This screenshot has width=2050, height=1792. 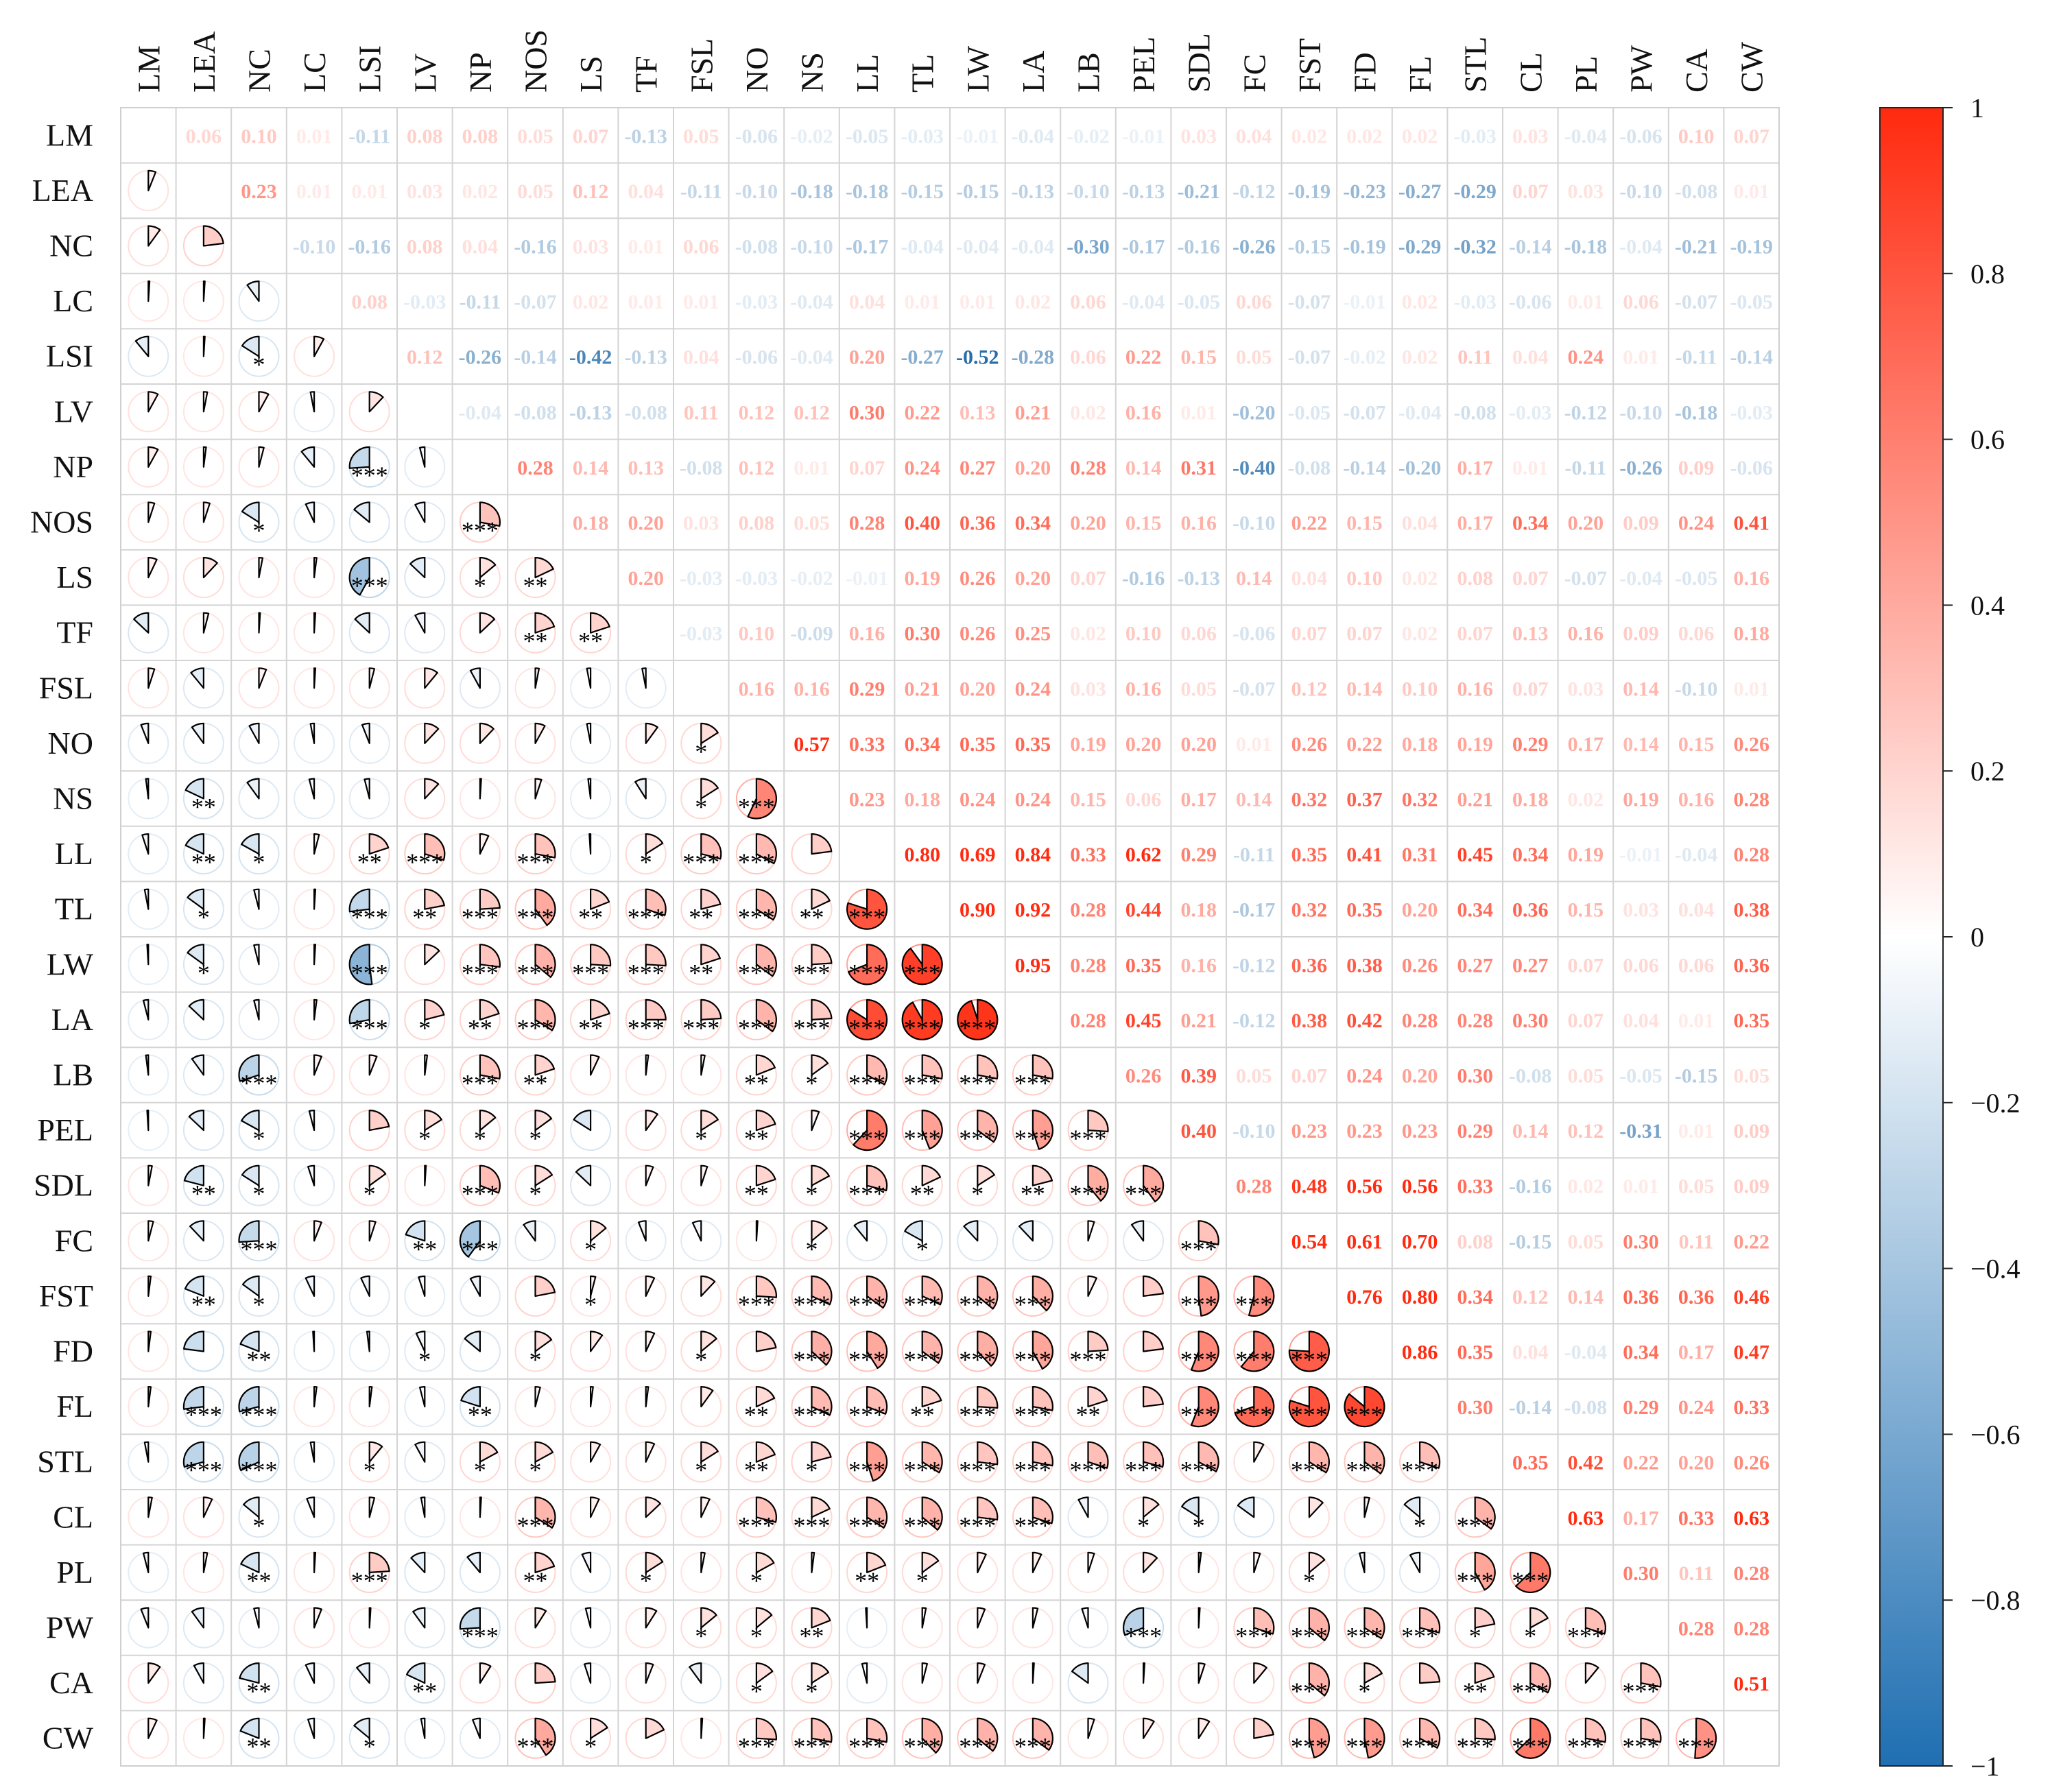 I want to click on col-label: LL, so click(x=867, y=73).